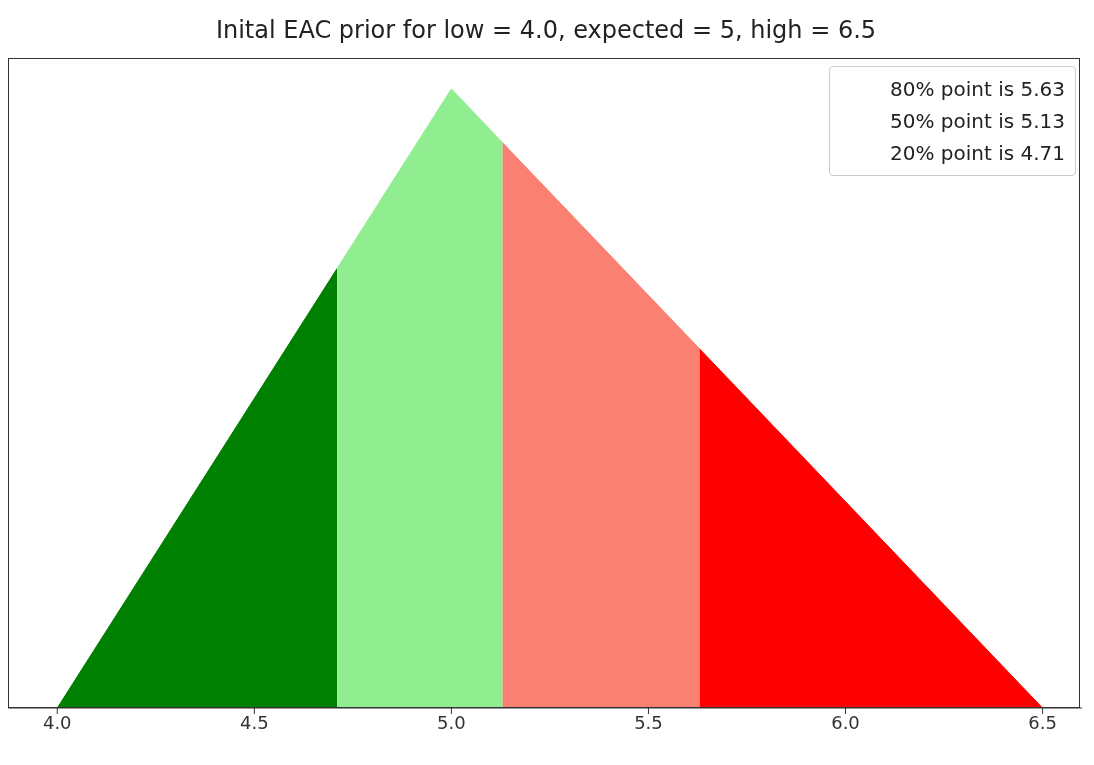 Image resolution: width=1094 pixels, height=765 pixels. I want to click on x-tick-label: 4.0, so click(57, 722).